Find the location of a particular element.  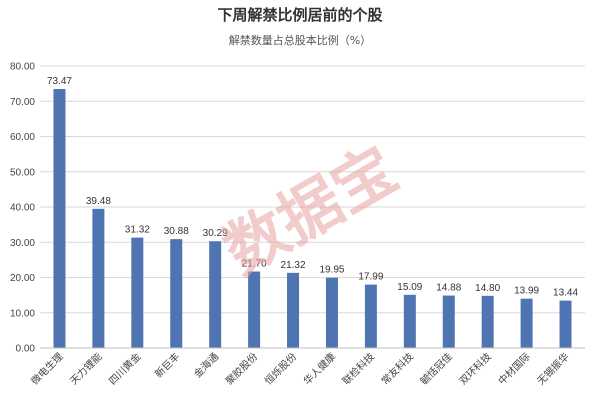

x-tick-label: 中材国际 is located at coordinates (513, 368).